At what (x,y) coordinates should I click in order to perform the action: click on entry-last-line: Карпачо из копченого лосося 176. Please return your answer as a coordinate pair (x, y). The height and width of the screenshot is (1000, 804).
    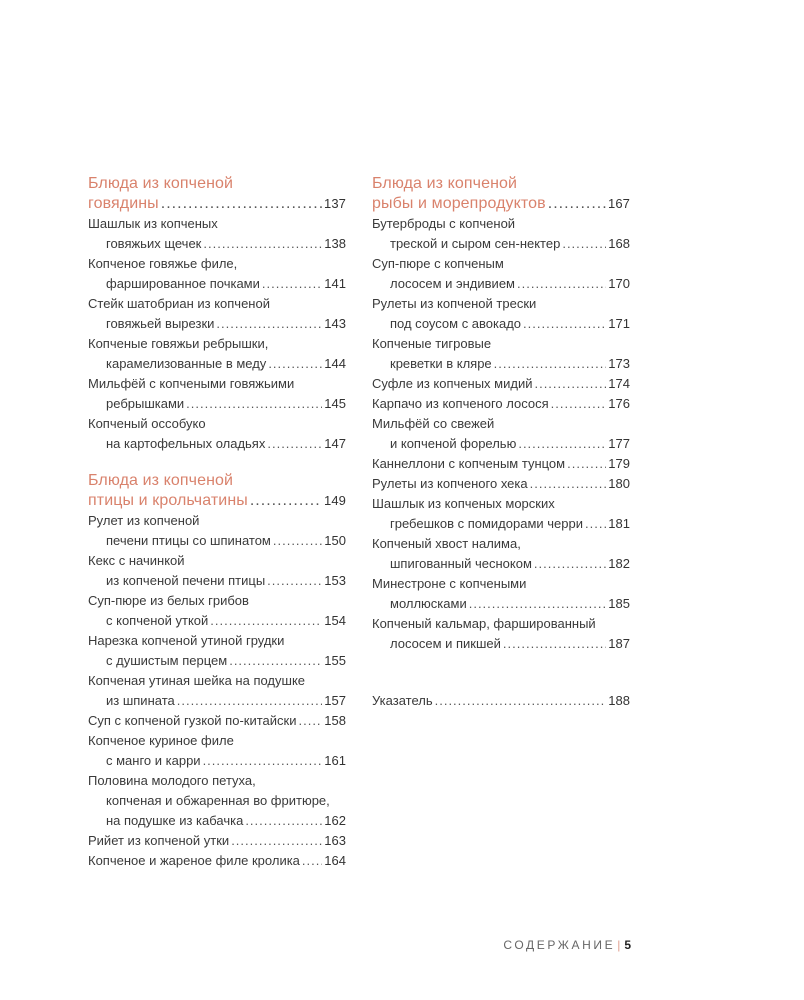
    Looking at the image, I should click on (501, 404).